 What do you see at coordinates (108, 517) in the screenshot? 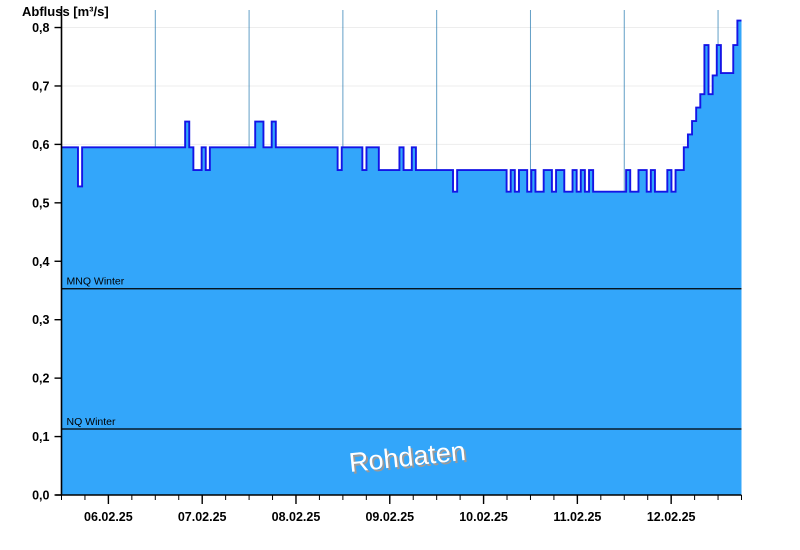
I see `x-tick-label: 06.02.25` at bounding box center [108, 517].